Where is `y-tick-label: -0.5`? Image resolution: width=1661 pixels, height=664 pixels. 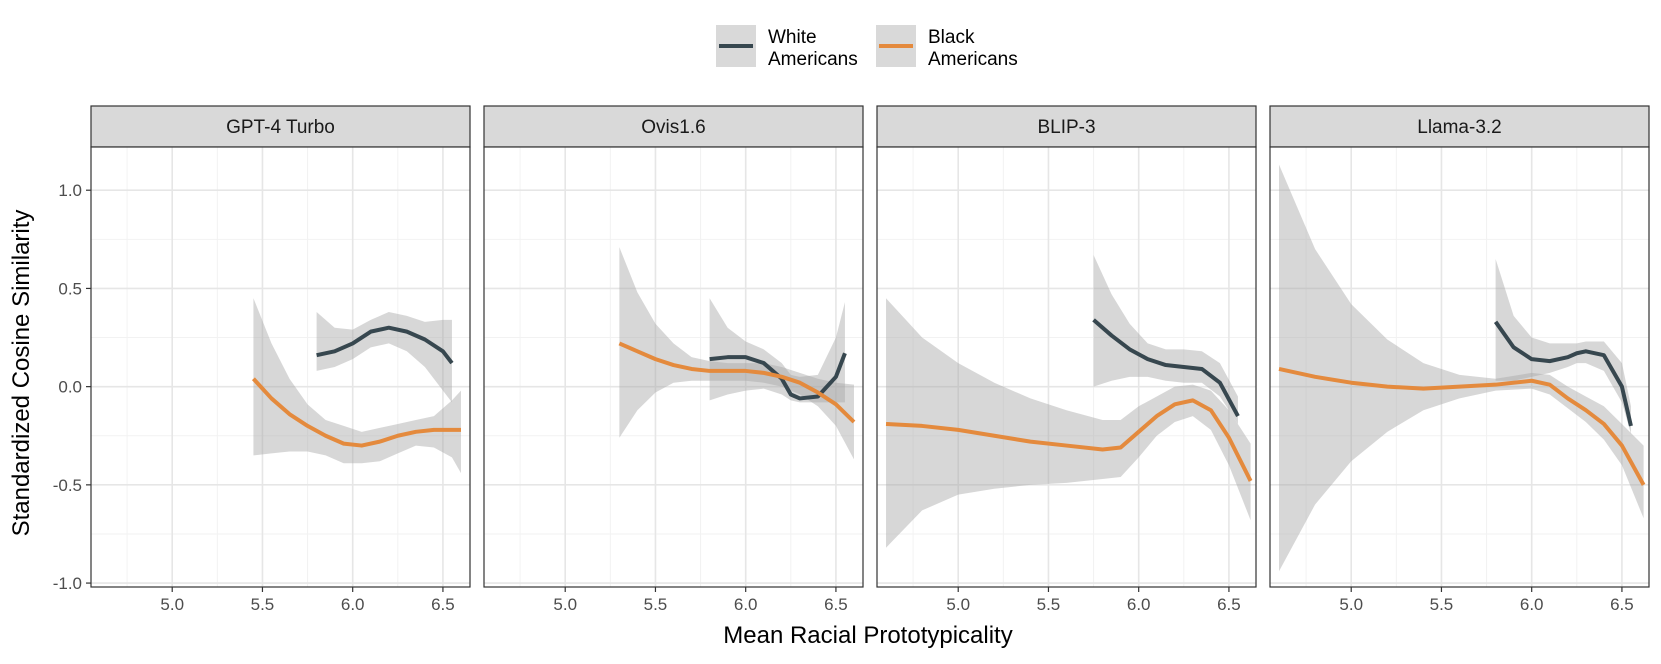
y-tick-label: -0.5 is located at coordinates (67, 485).